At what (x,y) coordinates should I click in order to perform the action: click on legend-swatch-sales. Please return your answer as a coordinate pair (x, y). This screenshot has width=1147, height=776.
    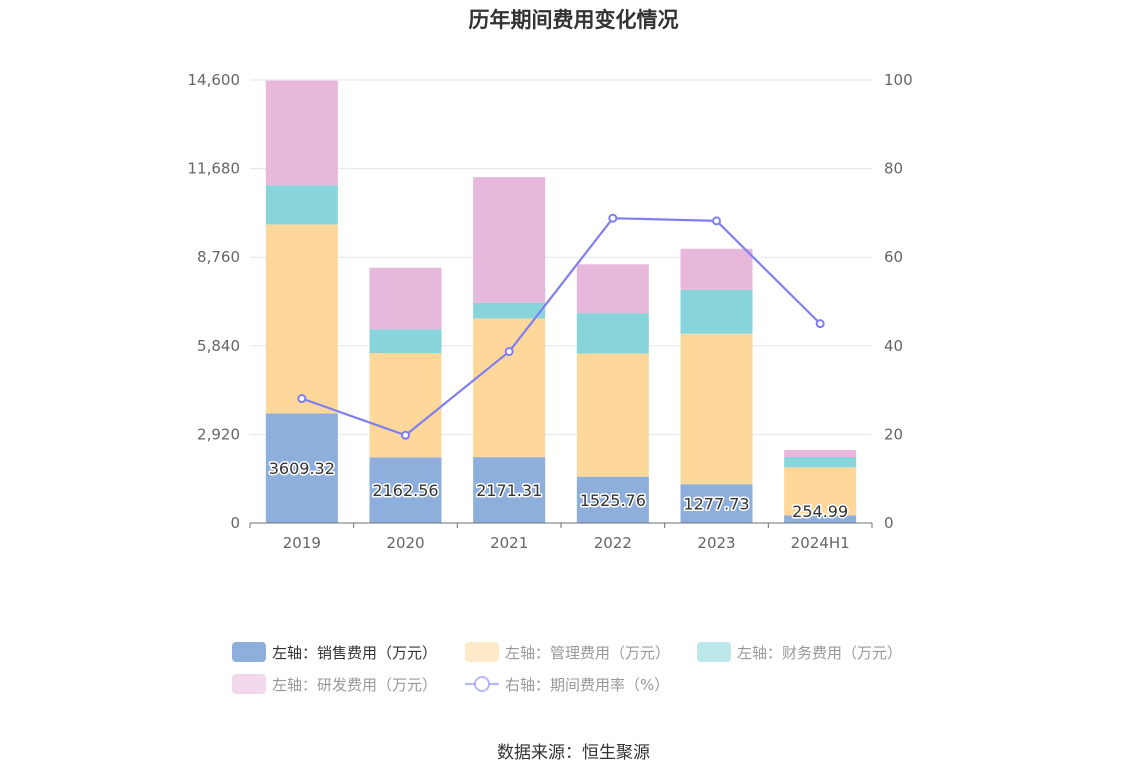
    Looking at the image, I should click on (249, 652).